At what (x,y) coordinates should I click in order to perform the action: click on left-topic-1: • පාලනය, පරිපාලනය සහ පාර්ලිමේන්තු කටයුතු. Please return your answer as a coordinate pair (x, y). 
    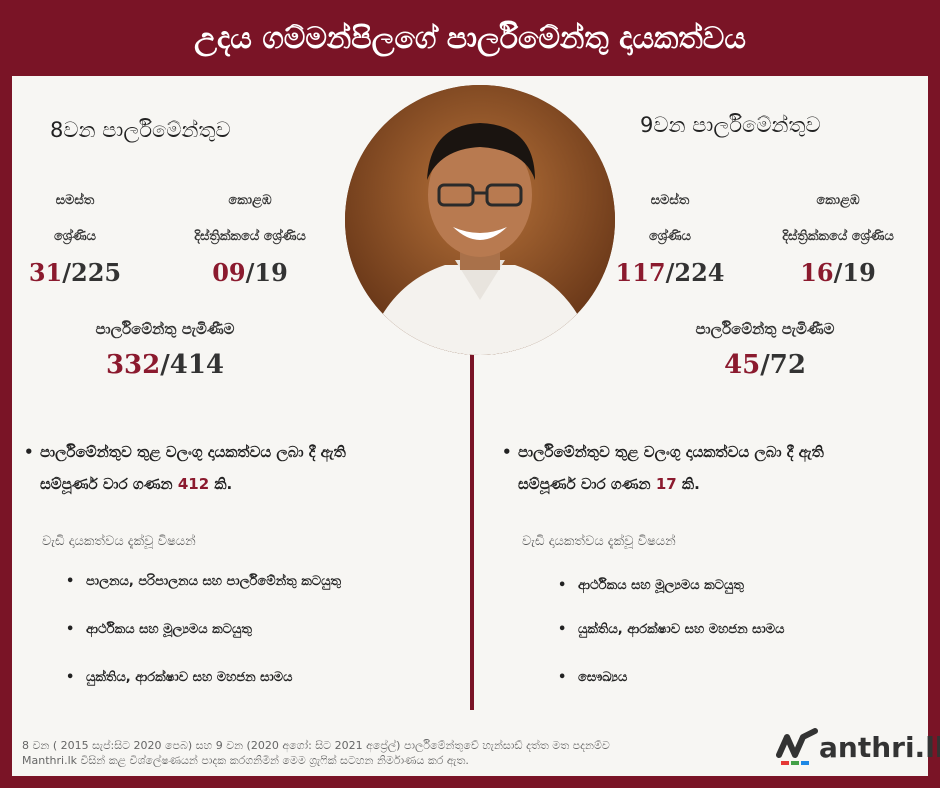
    Looking at the image, I should click on (204, 581).